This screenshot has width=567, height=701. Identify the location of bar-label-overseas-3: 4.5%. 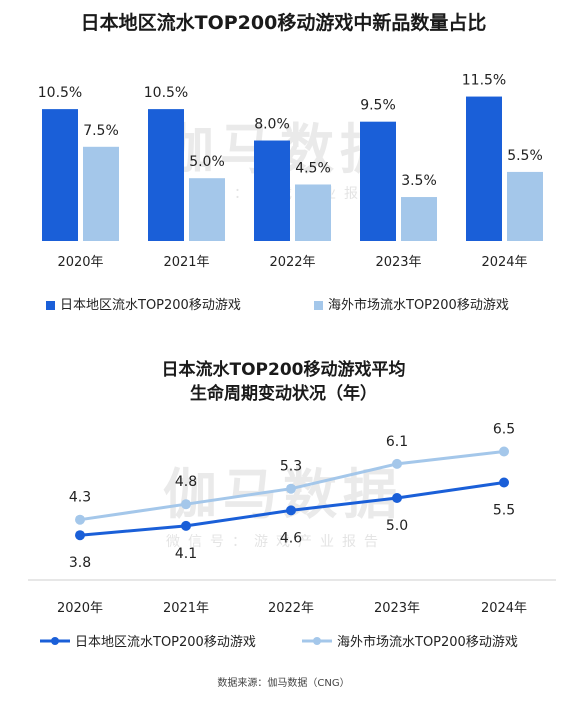
(313, 168).